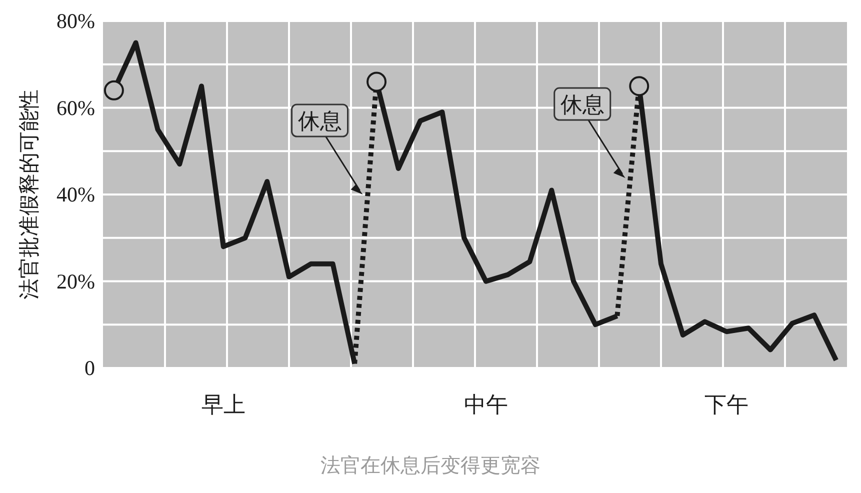  What do you see at coordinates (29, 195) in the screenshot?
I see `y-axis-title: 法官批准假释的可能性` at bounding box center [29, 195].